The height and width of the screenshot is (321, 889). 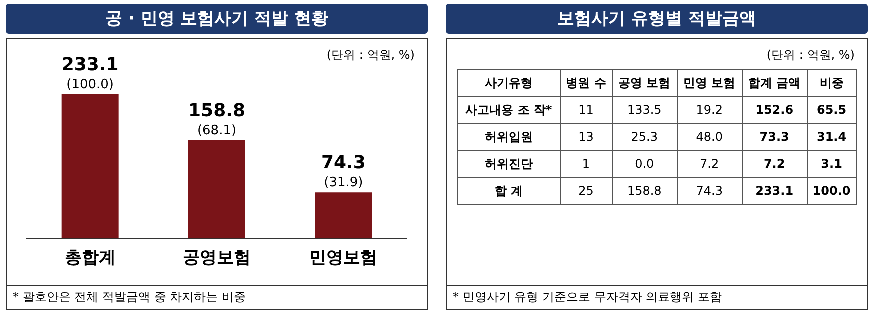 What do you see at coordinates (217, 297) in the screenshot?
I see `text: * 괄호안은 전체 적발금액 중 차지하는 비중` at bounding box center [217, 297].